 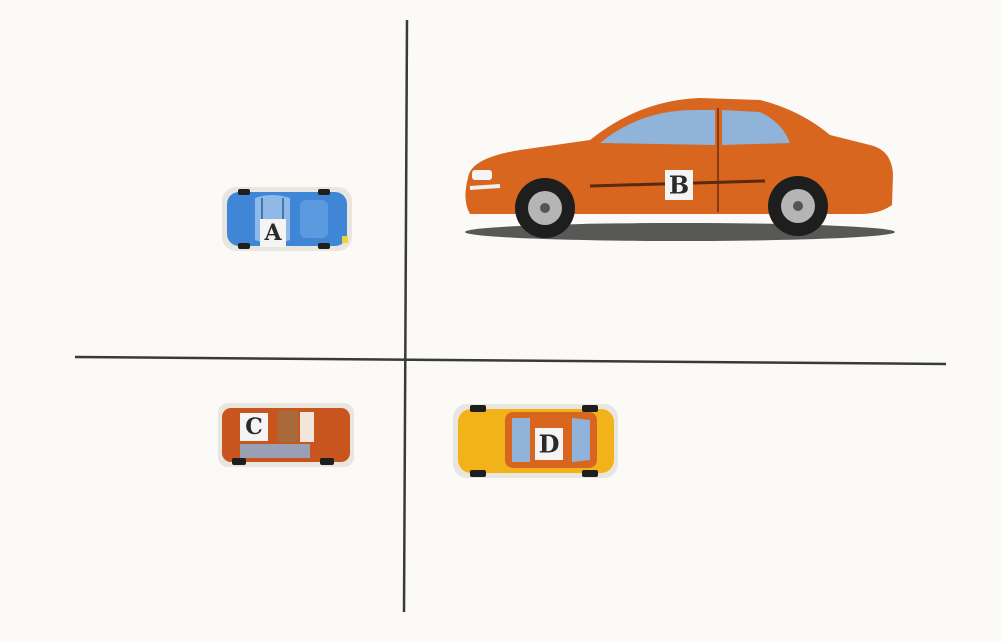 I want to click on car-c-label: C, so click(x=254, y=427).